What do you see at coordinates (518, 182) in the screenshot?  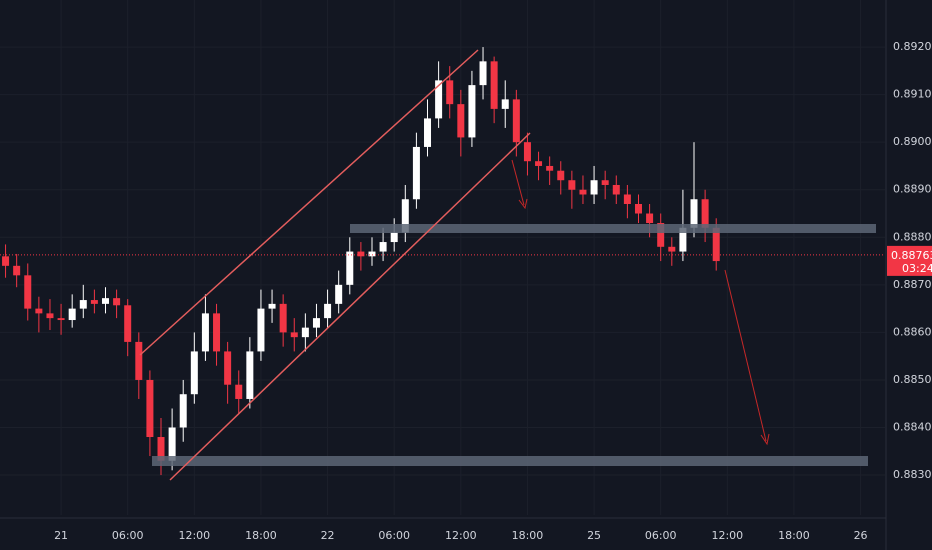 I see `arrow-short` at bounding box center [518, 182].